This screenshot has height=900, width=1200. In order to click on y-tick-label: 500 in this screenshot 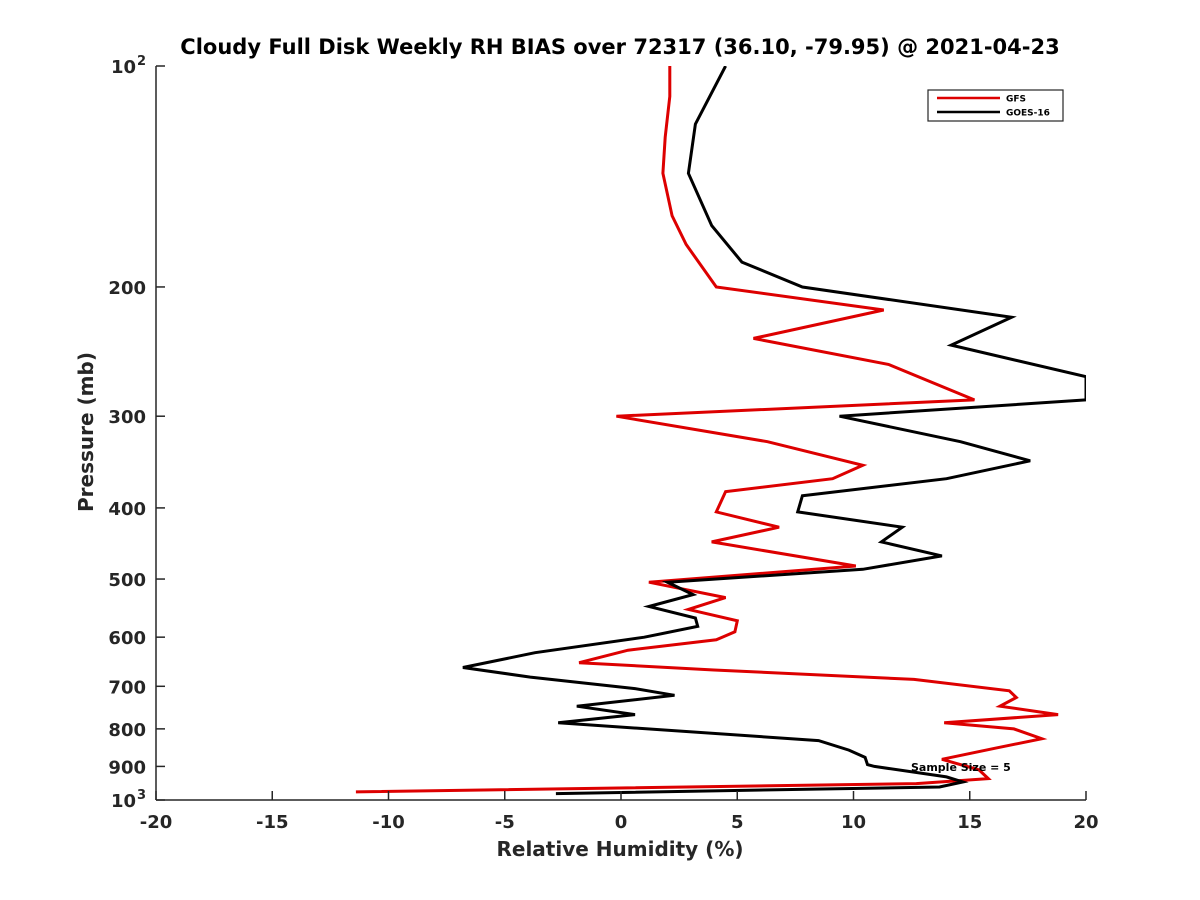, I will do `click(127, 580)`.